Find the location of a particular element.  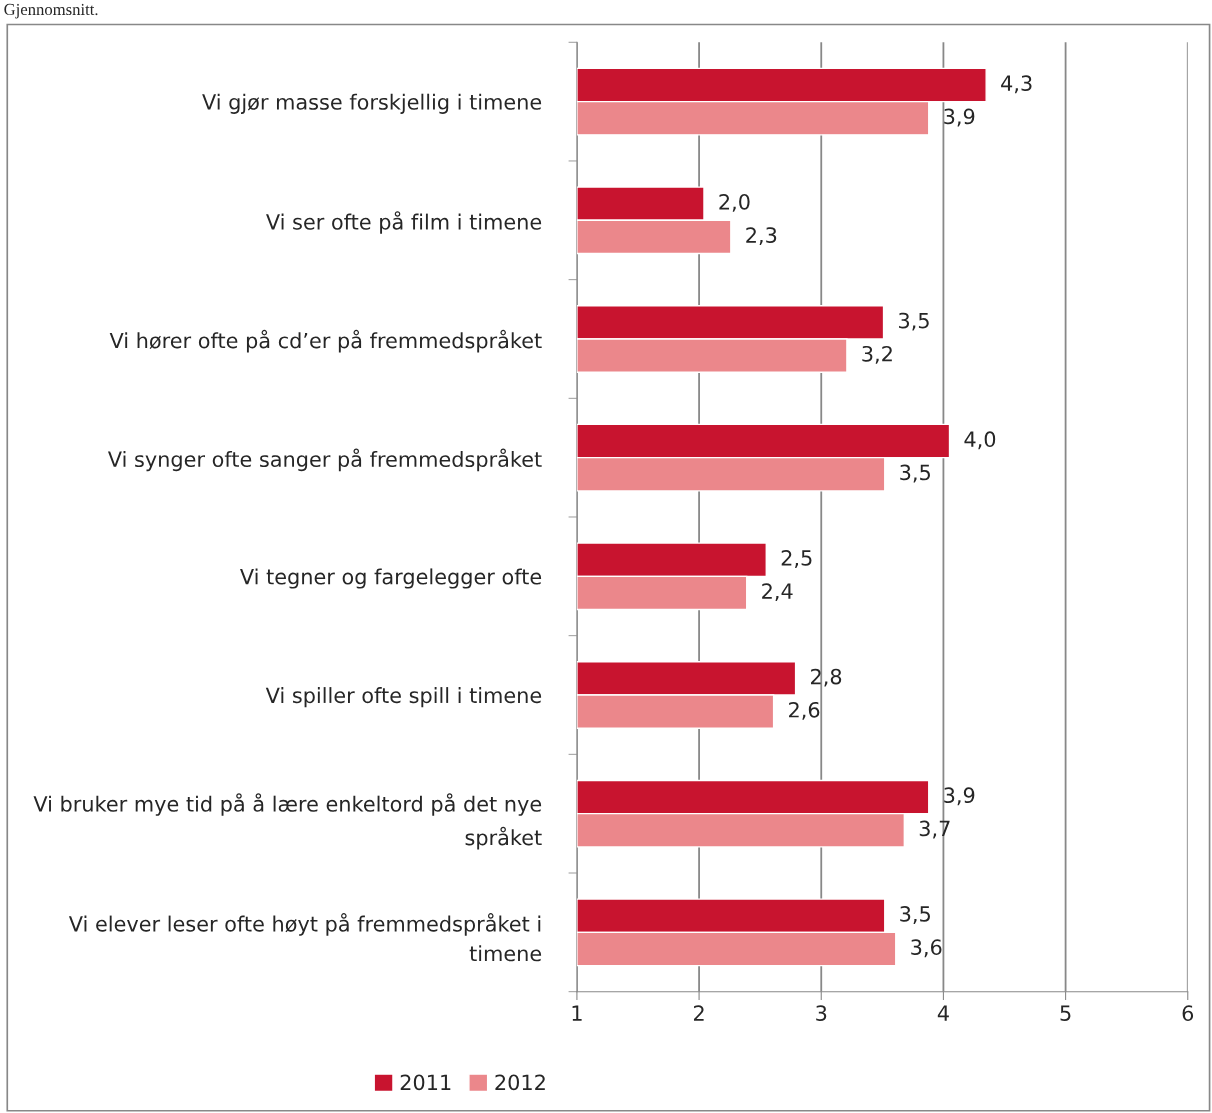

y-tick-label: Vi synger ofte sanger på fremmedspråket is located at coordinates (324, 460).